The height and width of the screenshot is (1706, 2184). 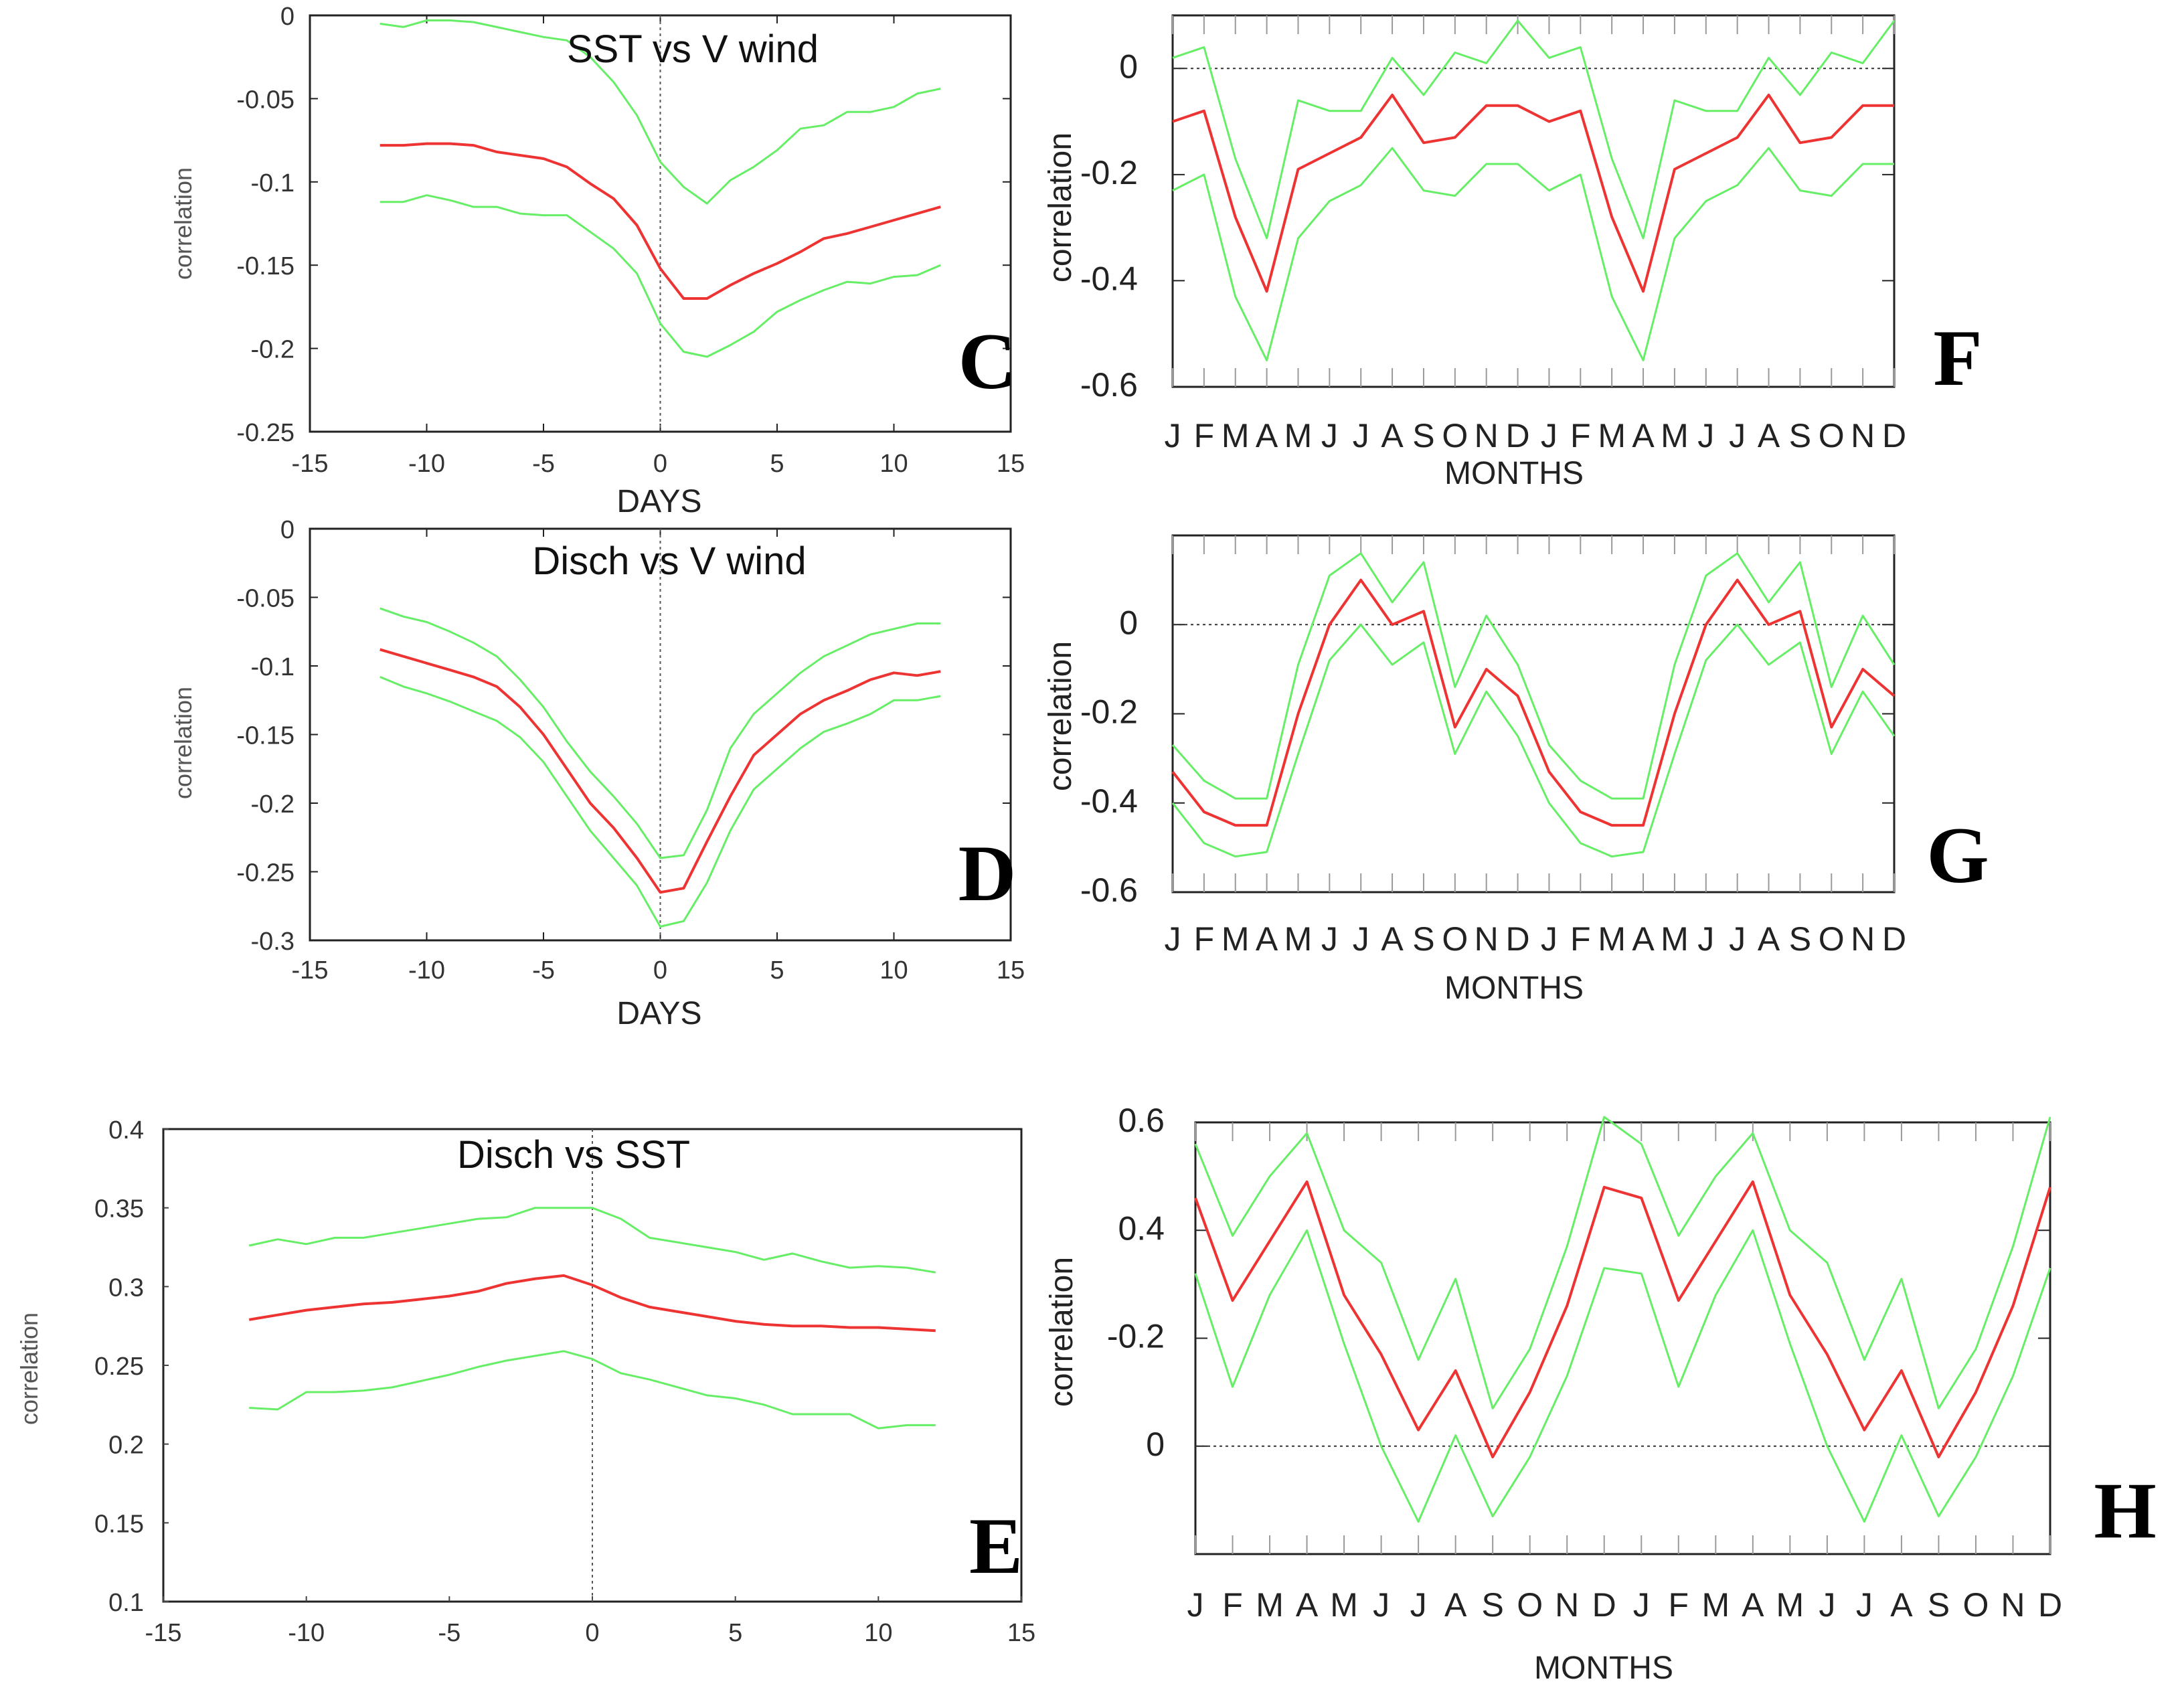 I want to click on chart-title: Disch vs SST, so click(x=573, y=1155).